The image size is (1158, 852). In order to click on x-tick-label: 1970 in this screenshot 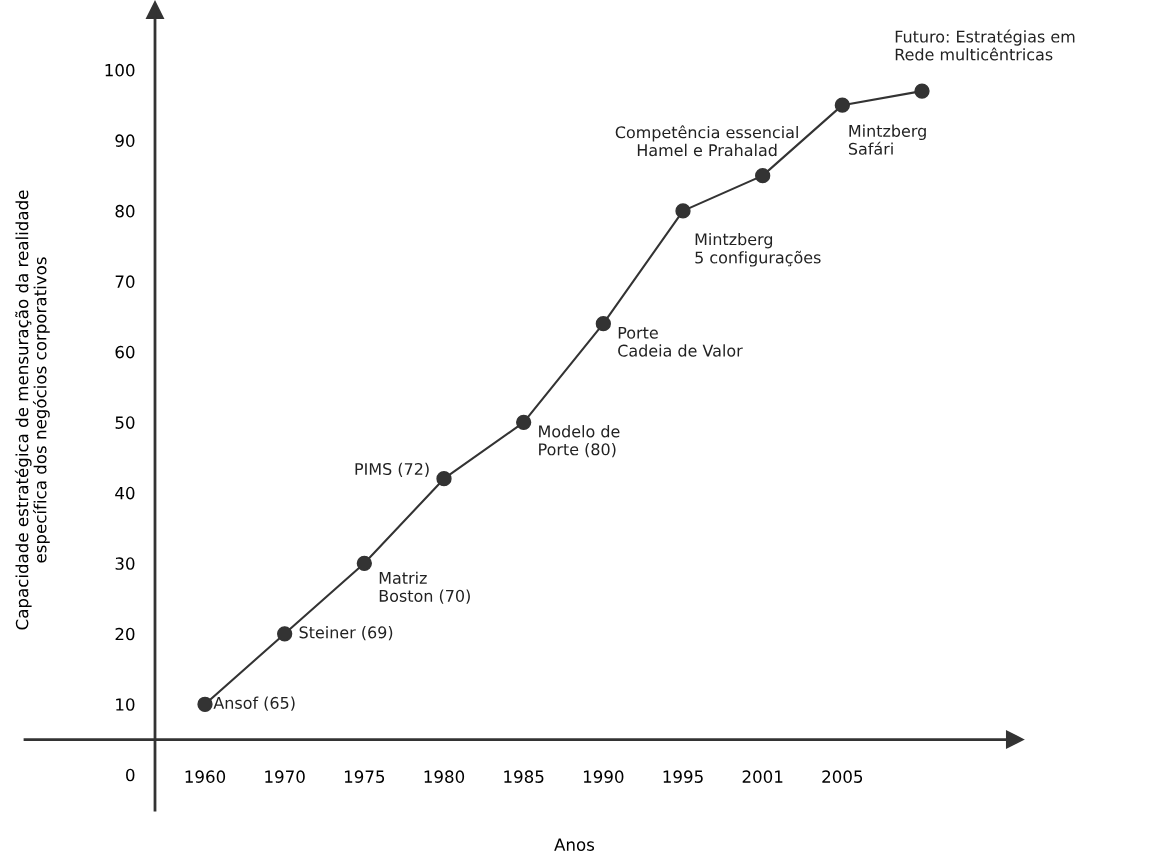, I will do `click(285, 776)`.